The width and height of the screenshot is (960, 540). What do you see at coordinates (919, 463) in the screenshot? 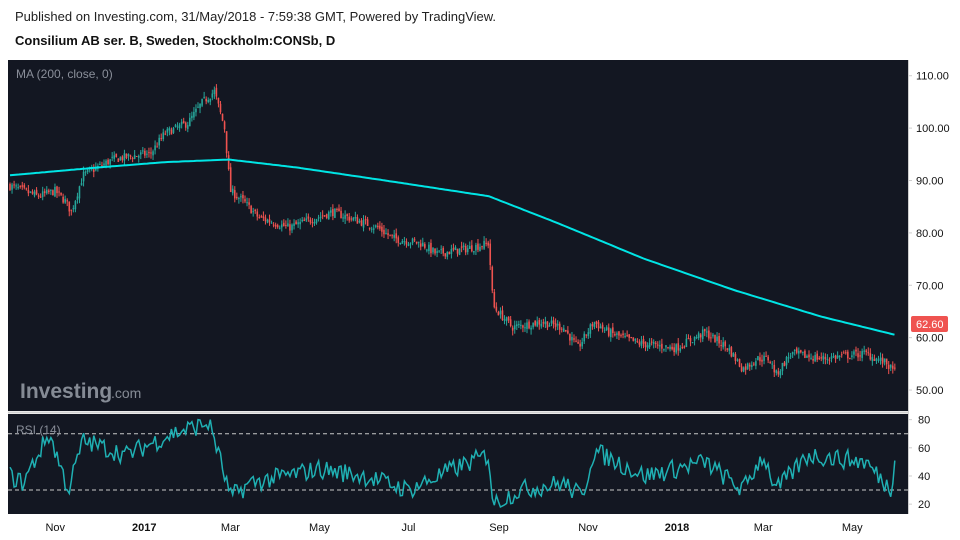
I see `rsi-y-axis: 80 60 40 20` at bounding box center [919, 463].